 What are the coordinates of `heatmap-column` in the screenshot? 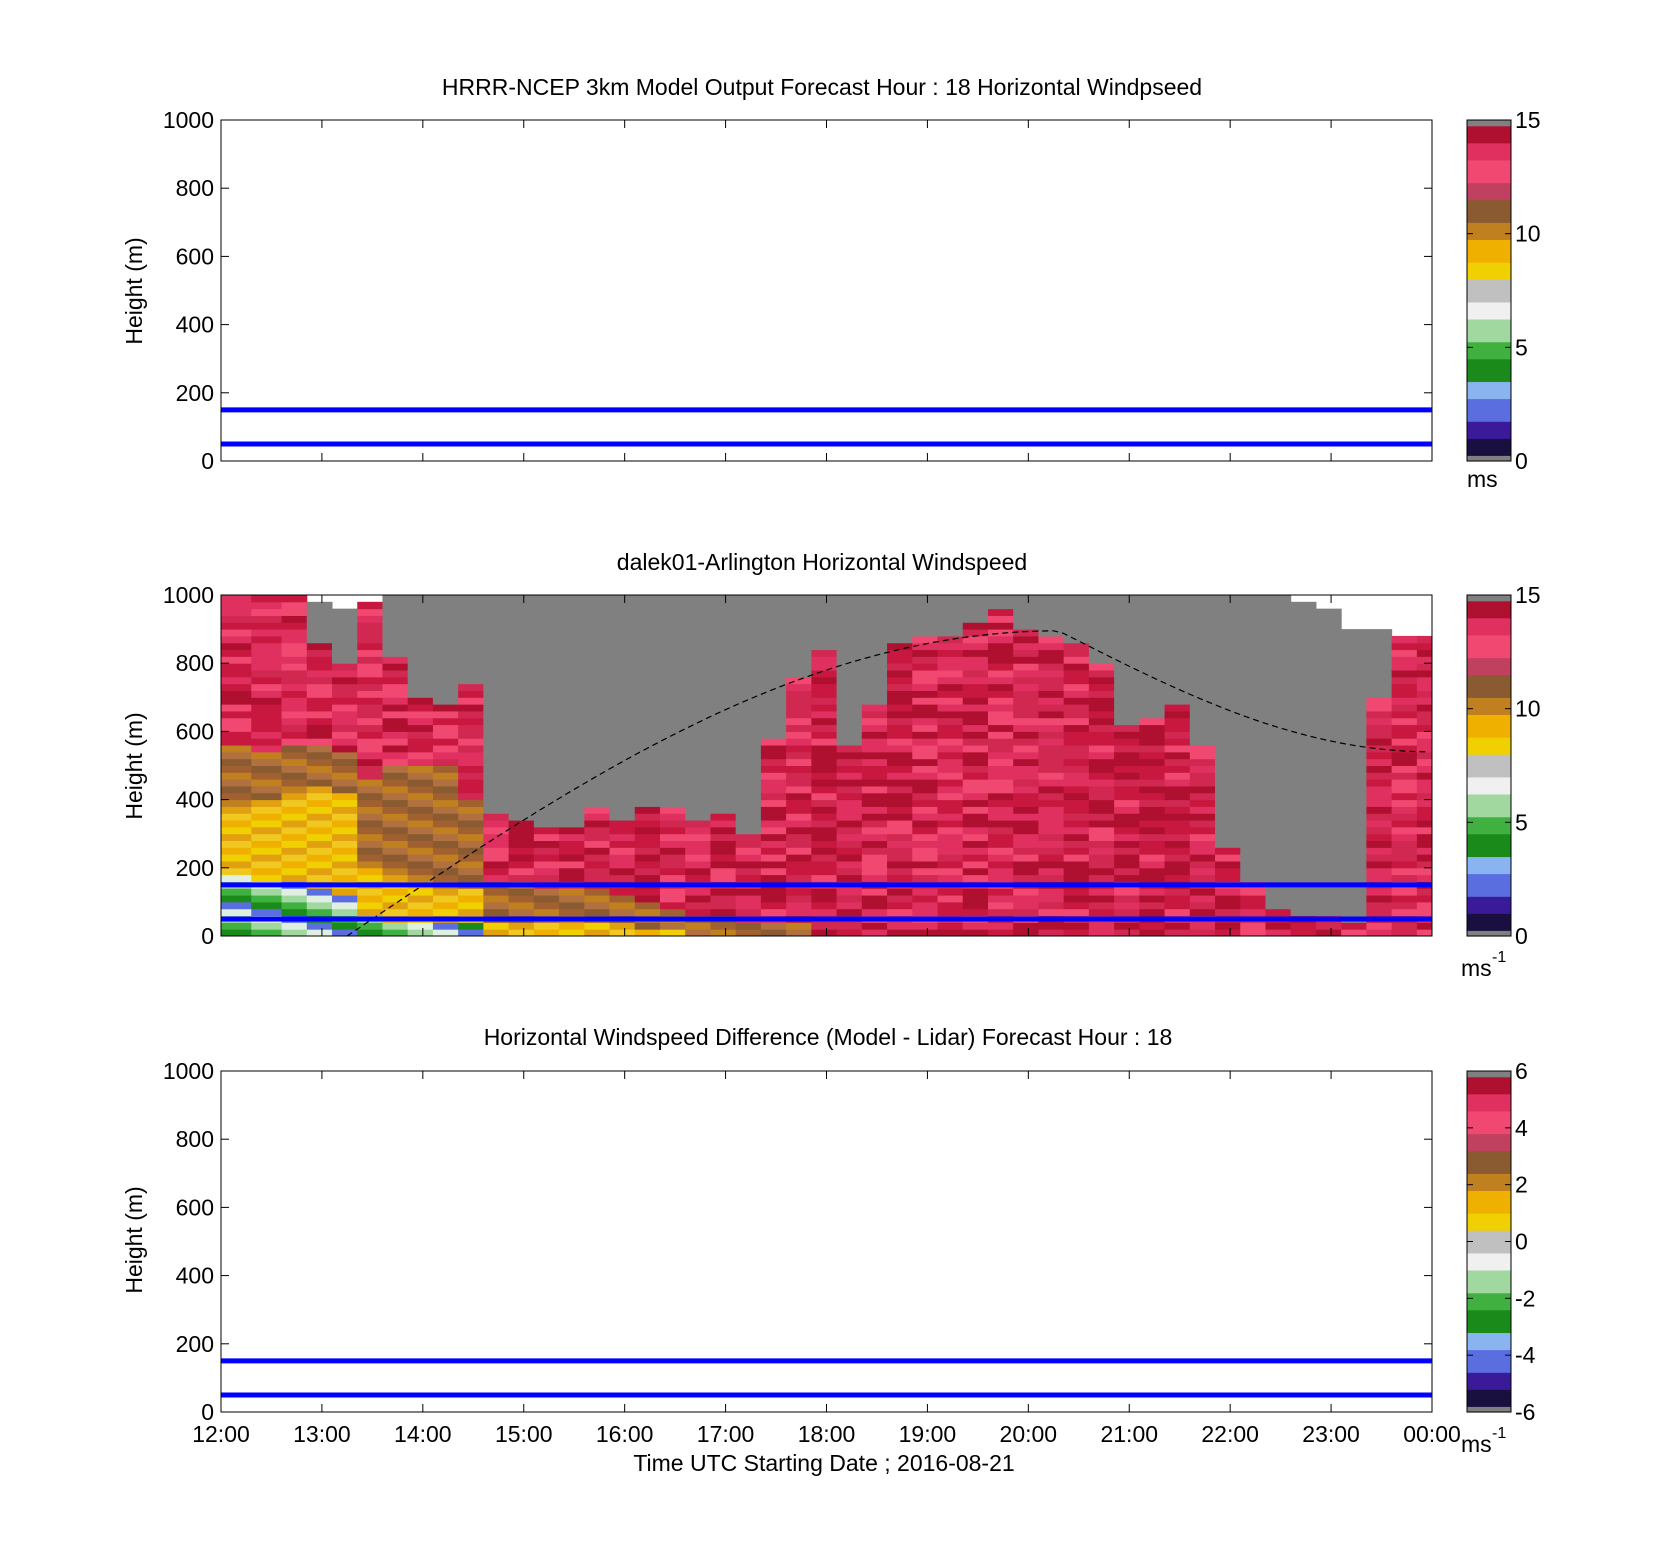 It's located at (622, 765).